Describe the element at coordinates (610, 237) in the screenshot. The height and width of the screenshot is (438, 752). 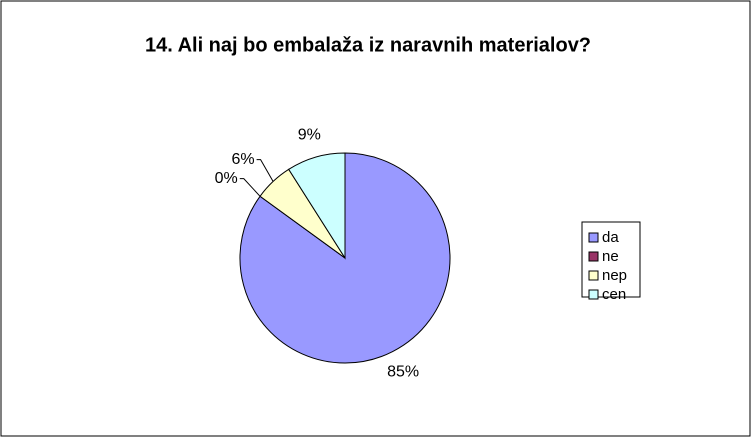
I see `legend-label: da` at that location.